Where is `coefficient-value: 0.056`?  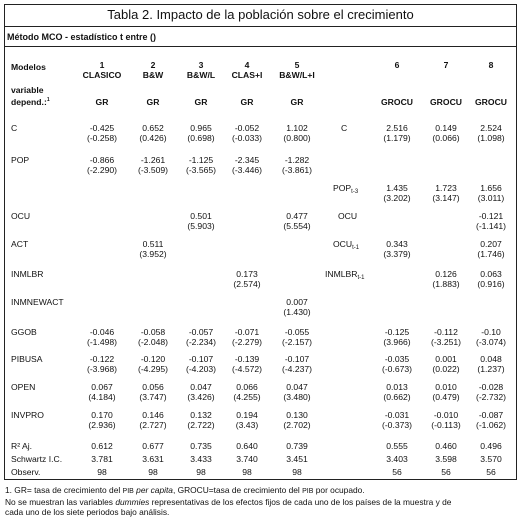 coefficient-value: 0.056 is located at coordinates (153, 387).